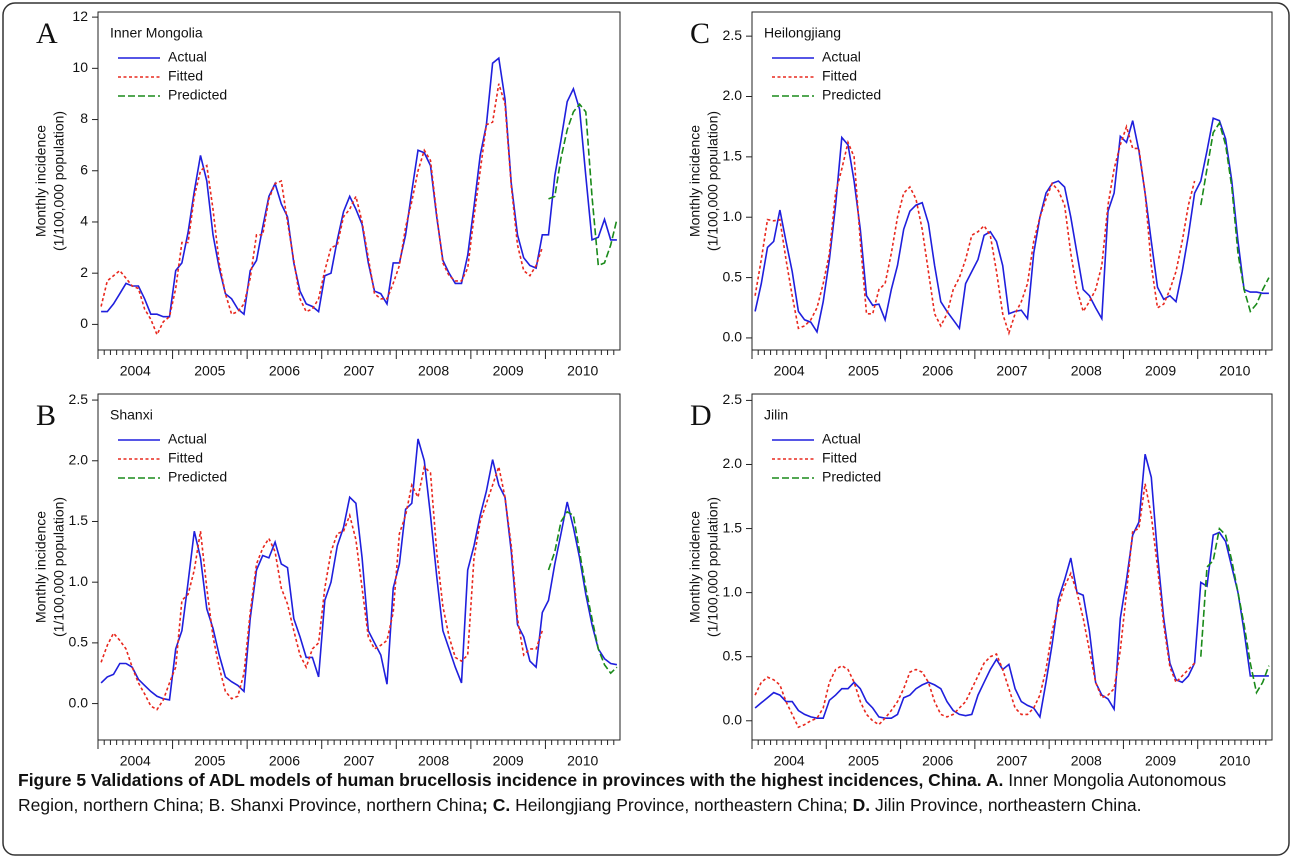  Describe the element at coordinates (776, 415) in the screenshot. I see `panel-title: Jilin` at that location.